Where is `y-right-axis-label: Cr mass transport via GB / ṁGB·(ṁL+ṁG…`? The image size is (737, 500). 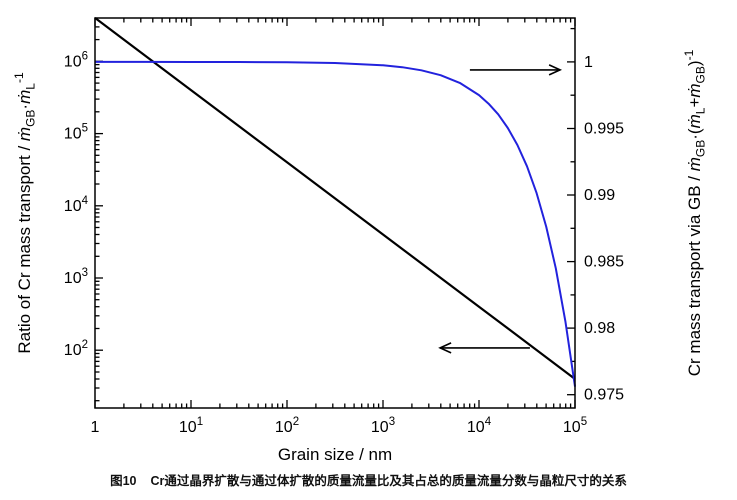
y-right-axis-label: Cr mass transport via GB / ṁGB·(ṁL+ṁG… is located at coordinates (695, 212).